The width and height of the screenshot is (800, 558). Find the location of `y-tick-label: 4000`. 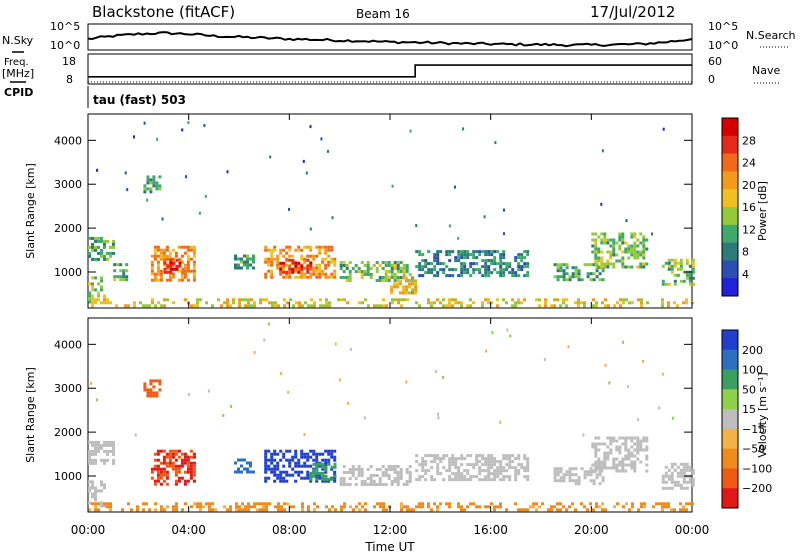

y-tick-label: 4000 is located at coordinates (68, 140).